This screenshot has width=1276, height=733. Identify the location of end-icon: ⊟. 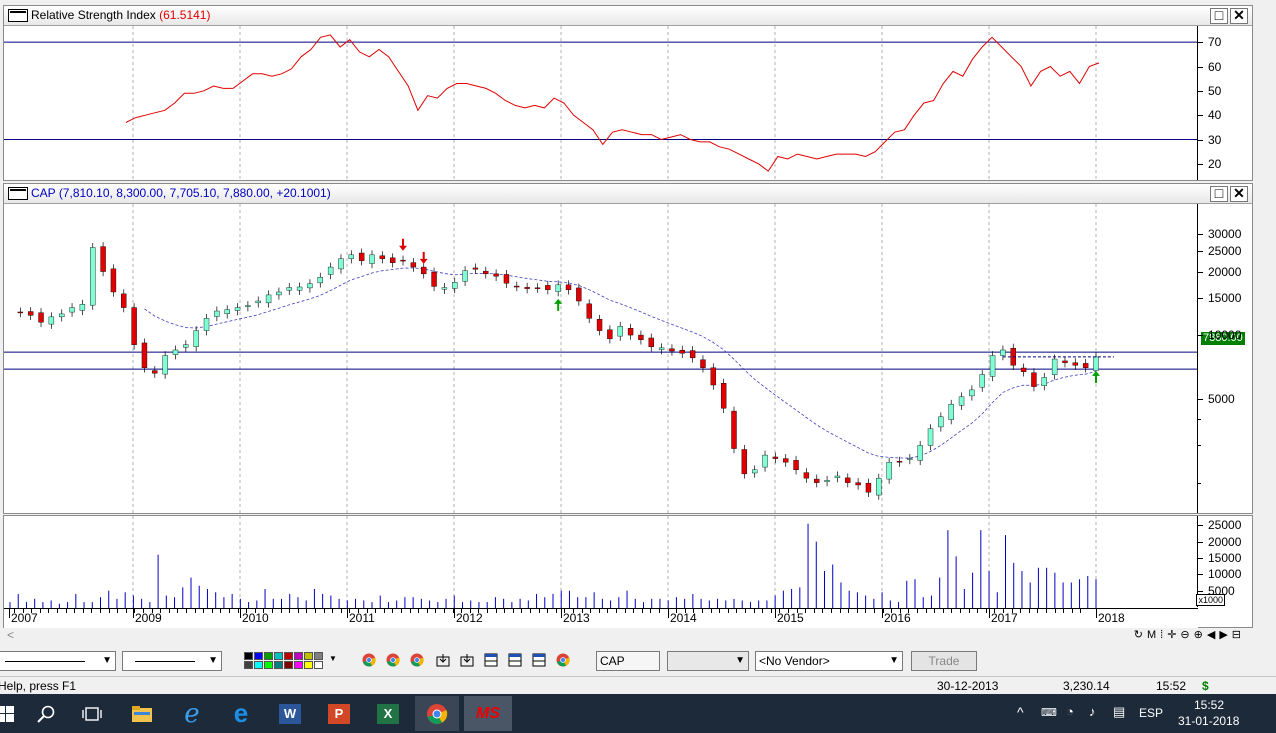
(1238, 635).